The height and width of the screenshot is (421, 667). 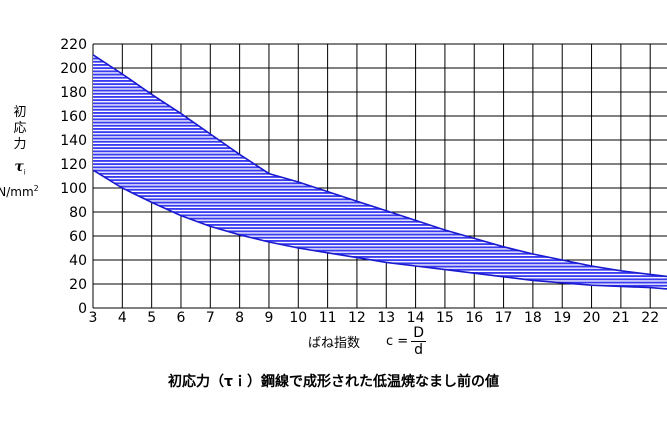 I want to click on x-tick-labels: 3 4 5 6 7 8 9 10 11 12 13 14 15 16 17 18 19 20 21 22, so click(x=374, y=318).